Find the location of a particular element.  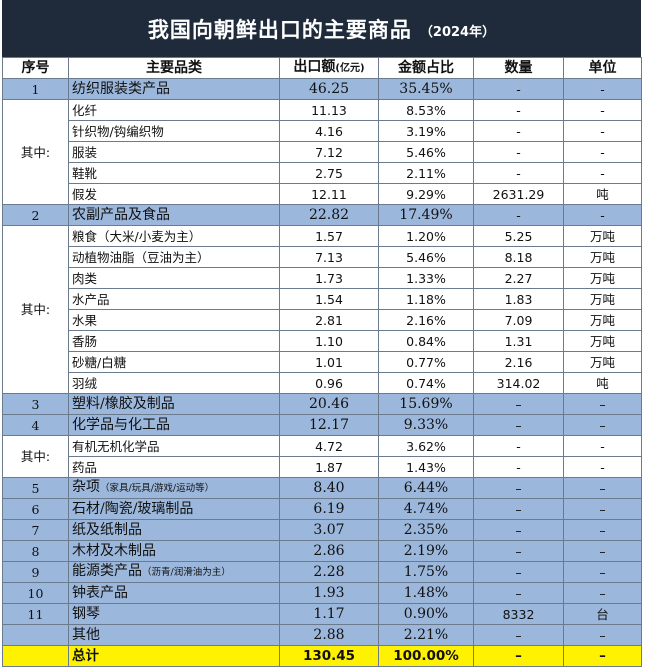

table-row: 针织物/钩编织物 4.16 3.19% - - is located at coordinates (322, 131).